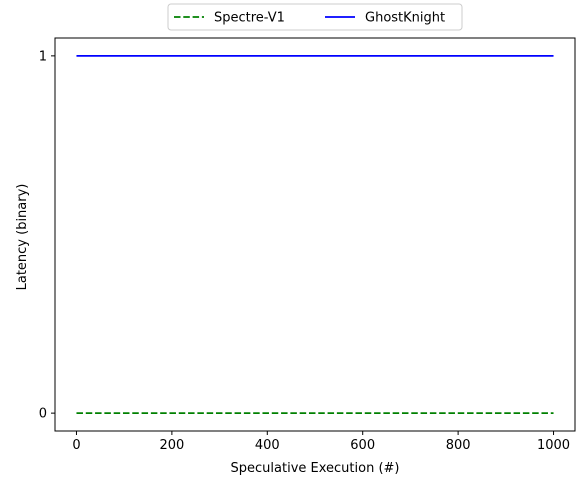  What do you see at coordinates (22, 237) in the screenshot?
I see `y-axis-label: Latency (binary)` at bounding box center [22, 237].